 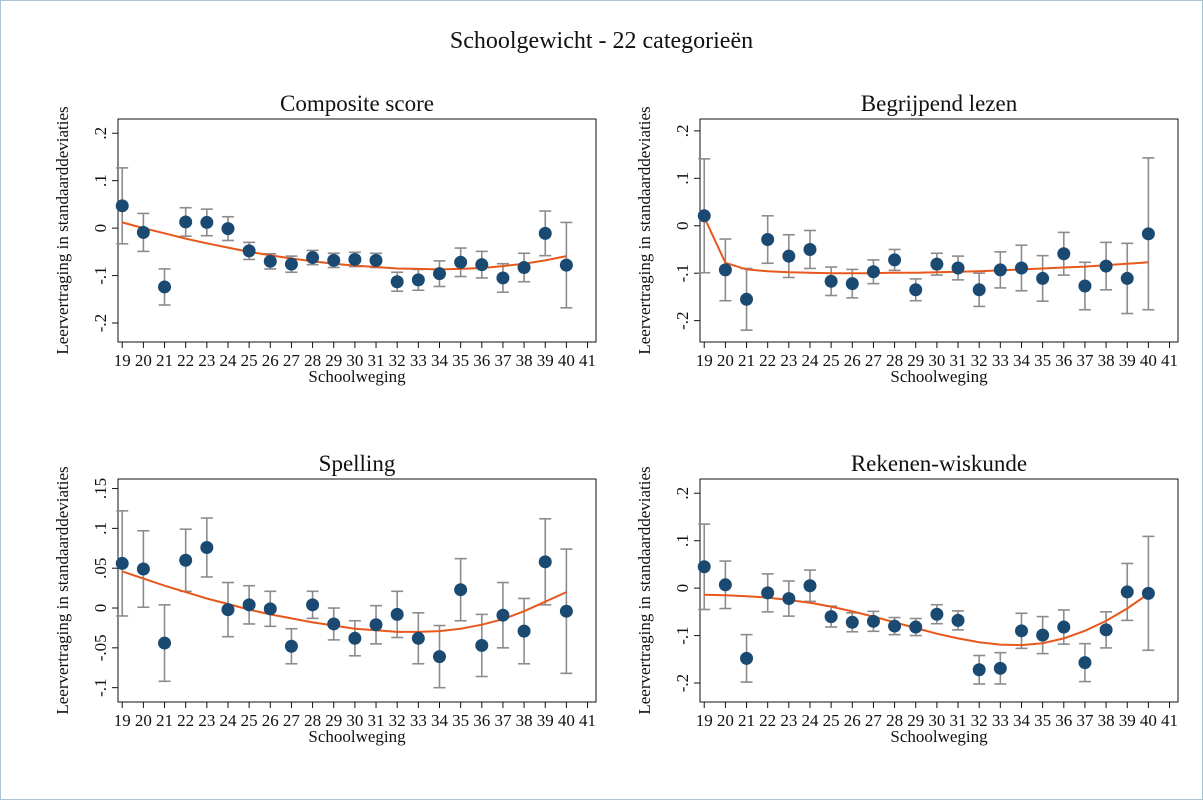 What do you see at coordinates (725, 720) in the screenshot?
I see `x-tick-label: 20` at bounding box center [725, 720].